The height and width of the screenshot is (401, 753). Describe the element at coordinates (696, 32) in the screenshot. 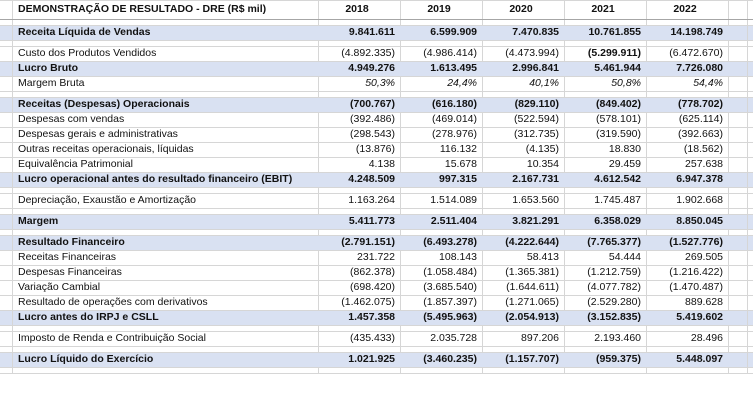

I see `cell-value: 14.198.749` at that location.